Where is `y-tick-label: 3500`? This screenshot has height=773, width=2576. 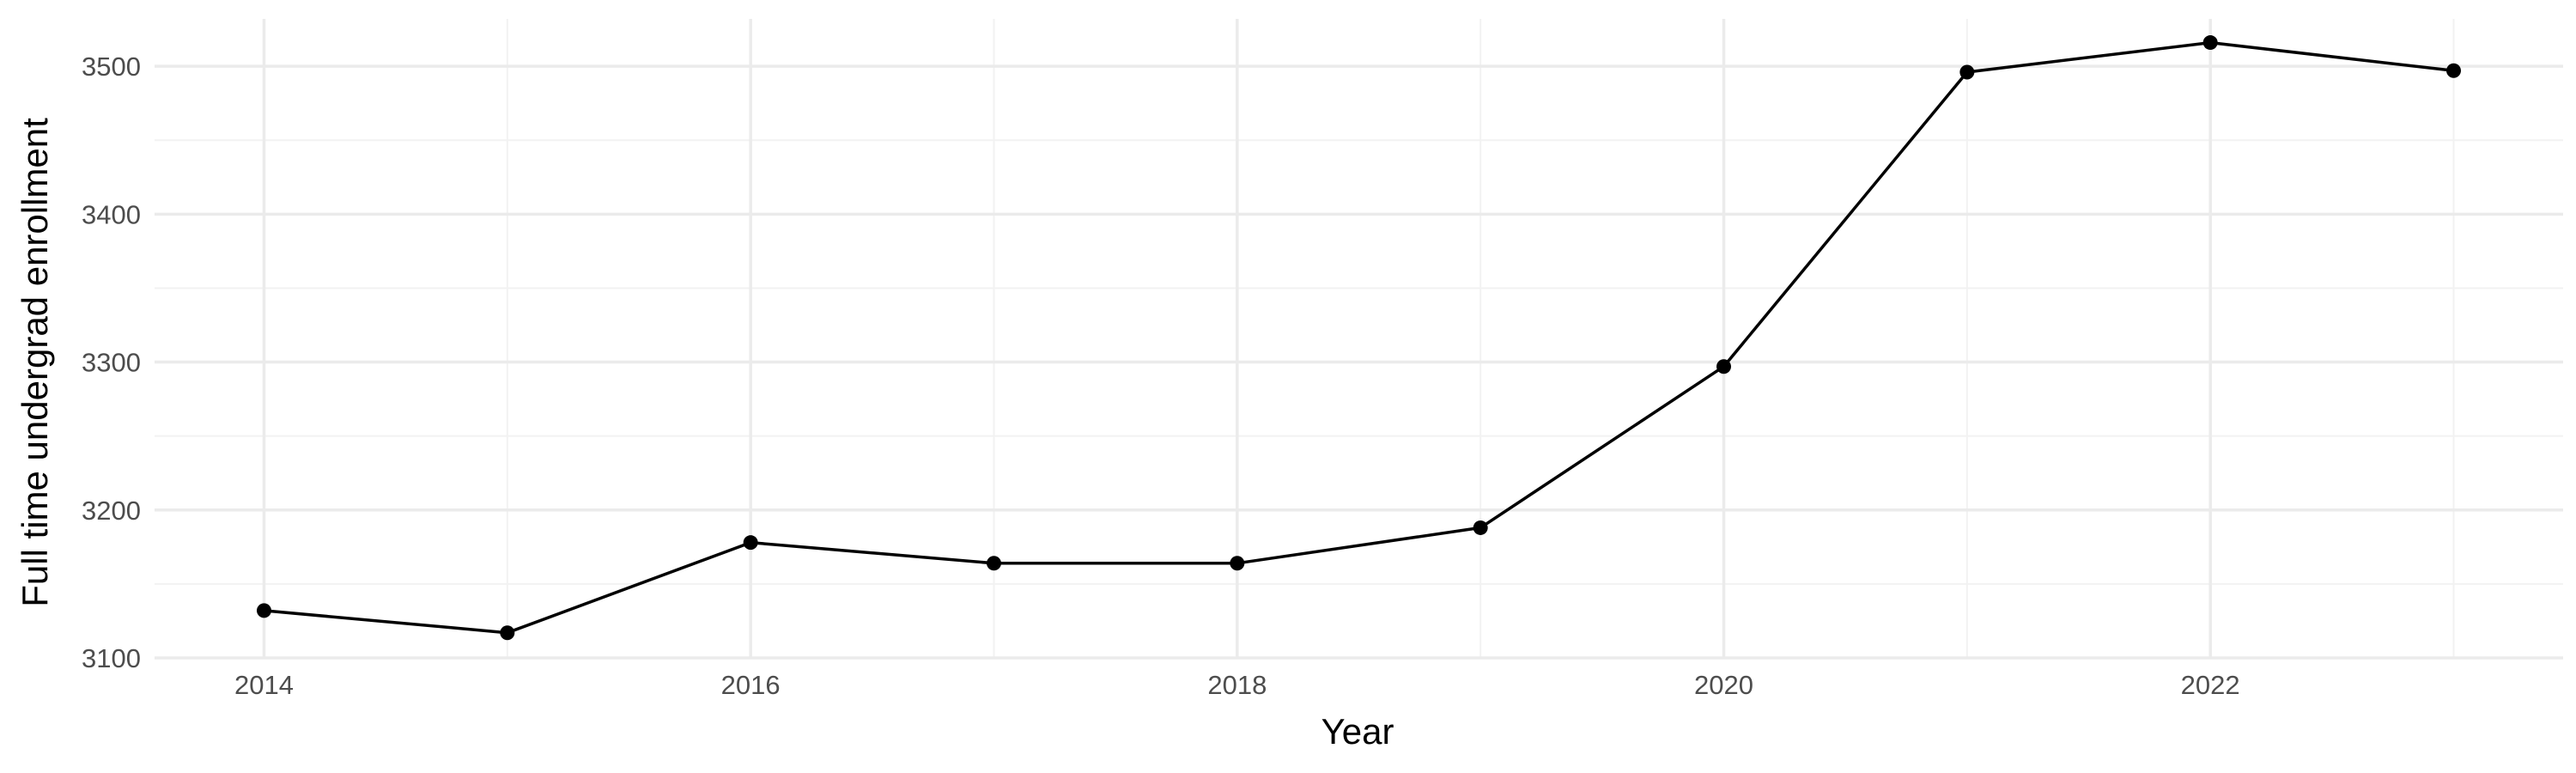 y-tick-label: 3500 is located at coordinates (112, 67).